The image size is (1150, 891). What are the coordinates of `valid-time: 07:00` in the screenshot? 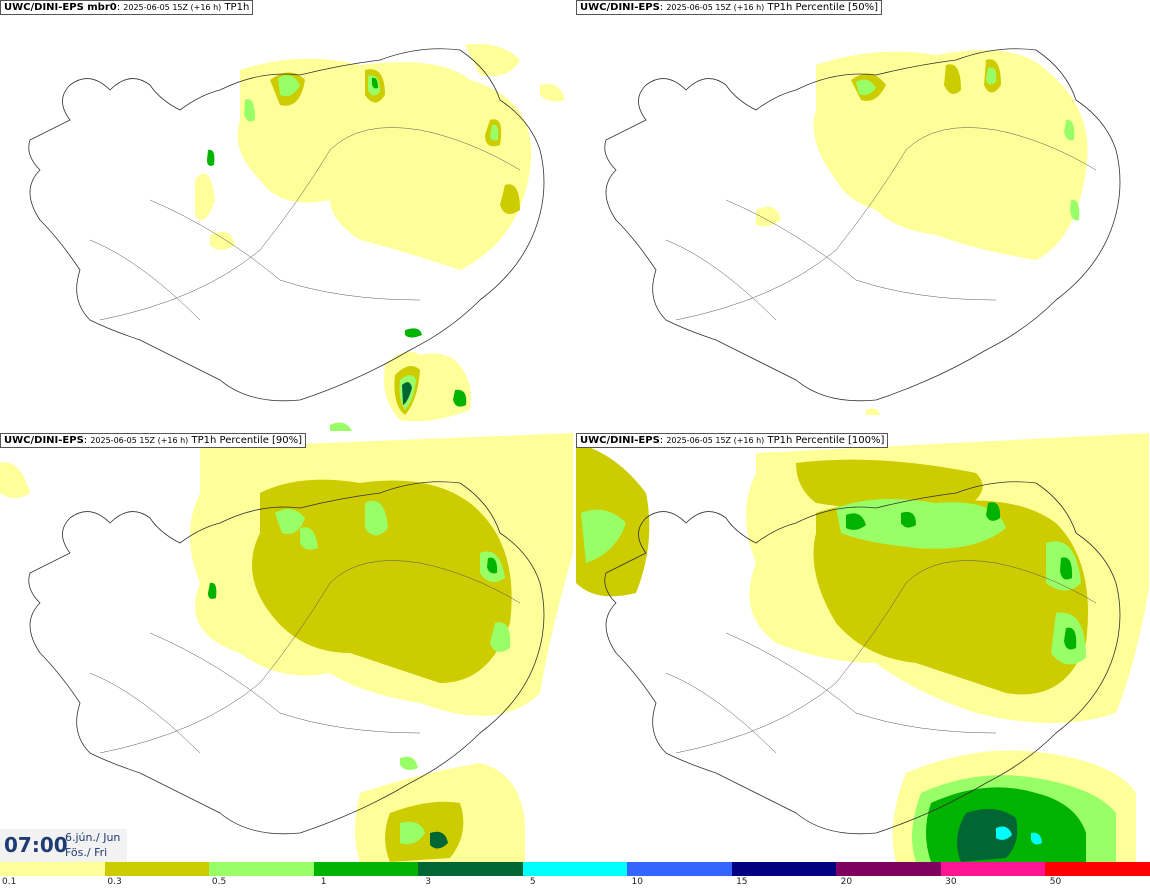 It's located at (36, 845).